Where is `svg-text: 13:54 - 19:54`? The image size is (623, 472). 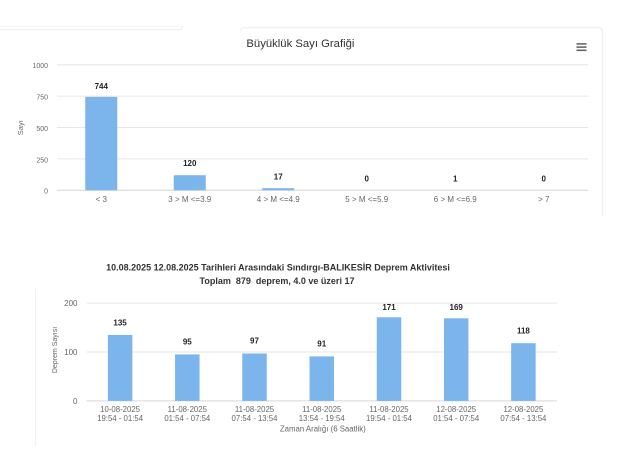
svg-text: 13:54 - 19:54 is located at coordinates (322, 418).